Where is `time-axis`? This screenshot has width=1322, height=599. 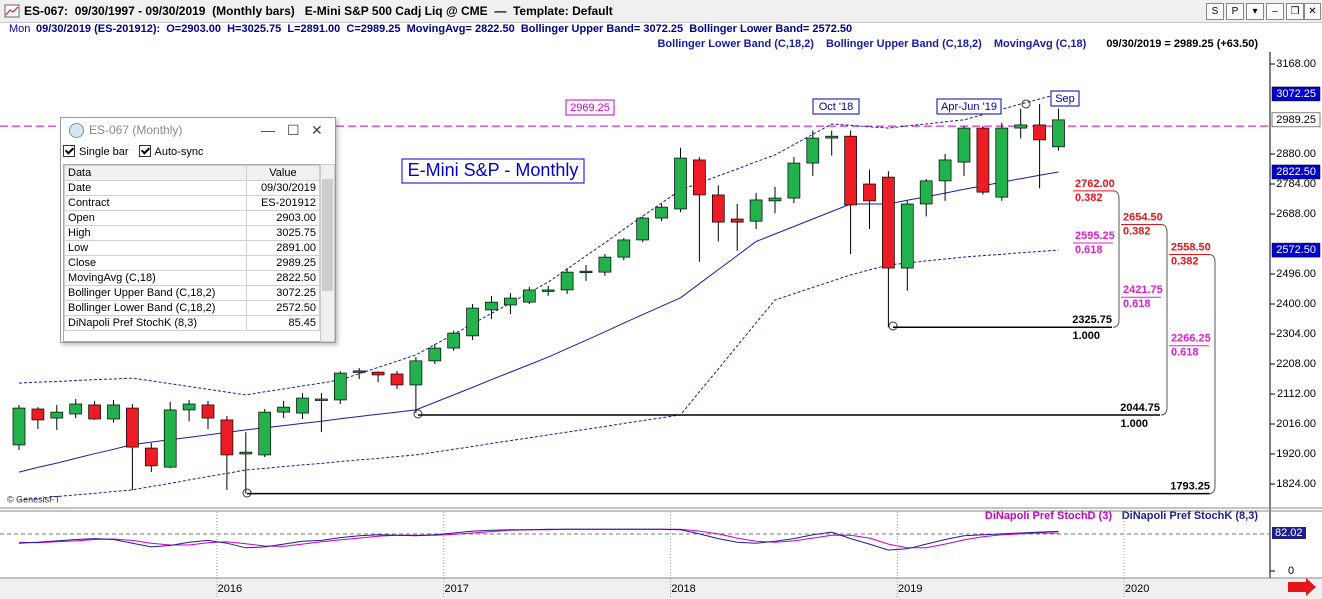 time-axis is located at coordinates (661, 588).